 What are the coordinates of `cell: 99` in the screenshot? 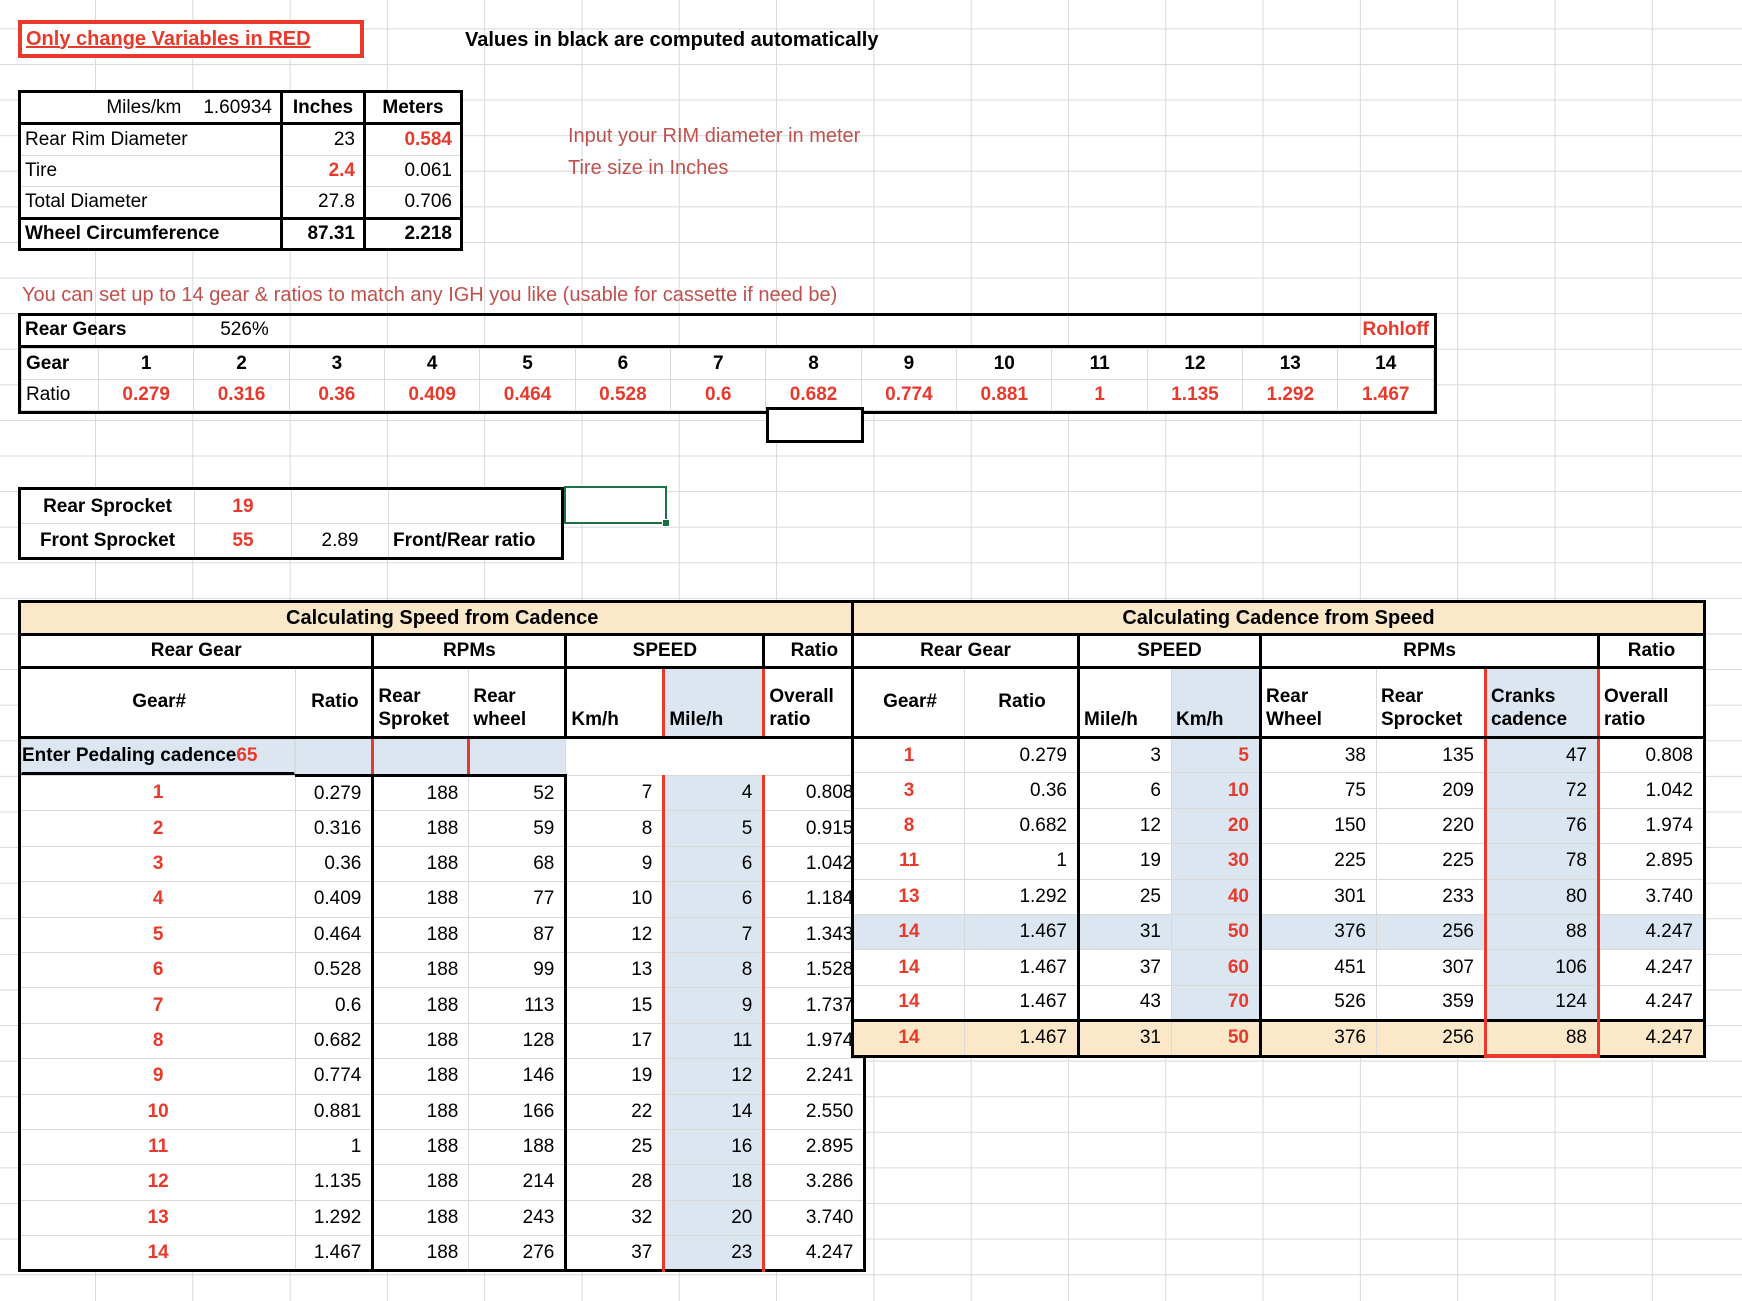 It's located at (517, 970).